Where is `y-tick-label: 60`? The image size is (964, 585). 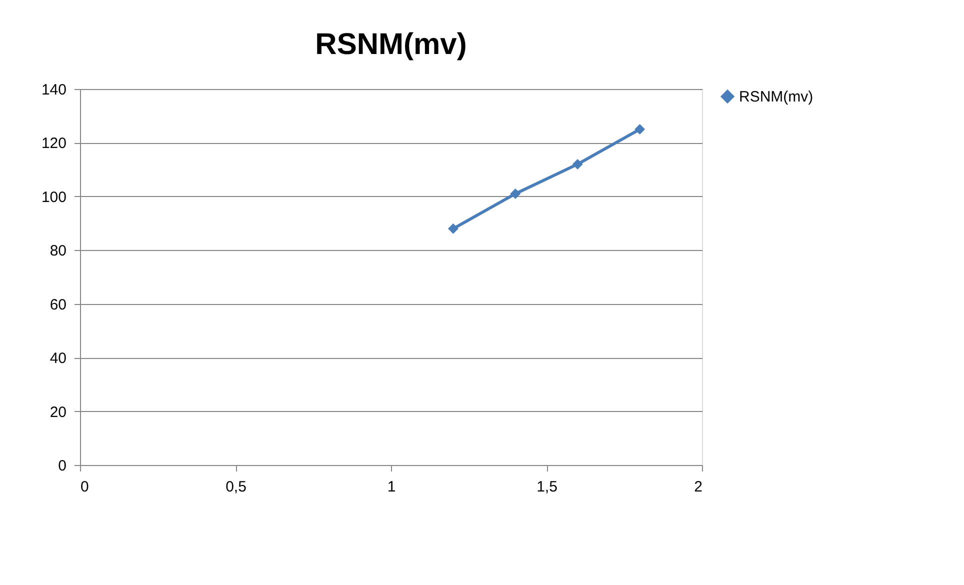 y-tick-label: 60 is located at coordinates (58, 305).